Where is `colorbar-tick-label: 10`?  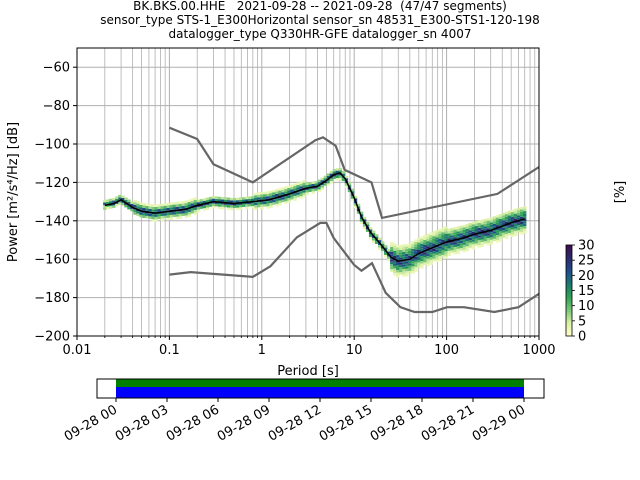
colorbar-tick-label: 10 is located at coordinates (586, 306).